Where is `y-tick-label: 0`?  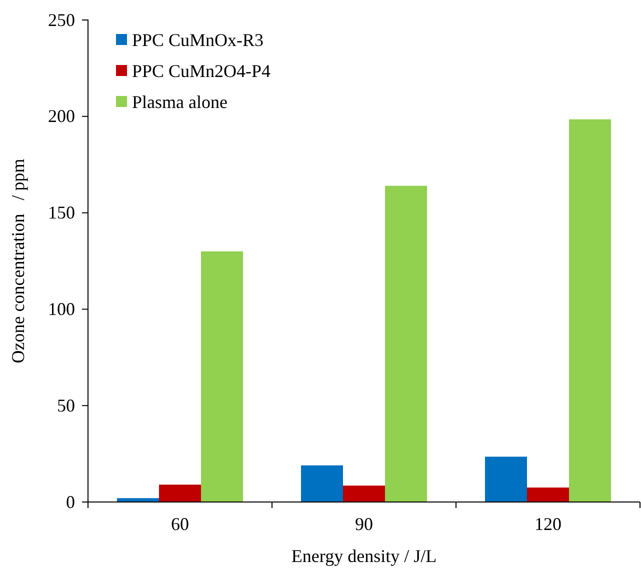 y-tick-label: 0 is located at coordinates (70, 502).